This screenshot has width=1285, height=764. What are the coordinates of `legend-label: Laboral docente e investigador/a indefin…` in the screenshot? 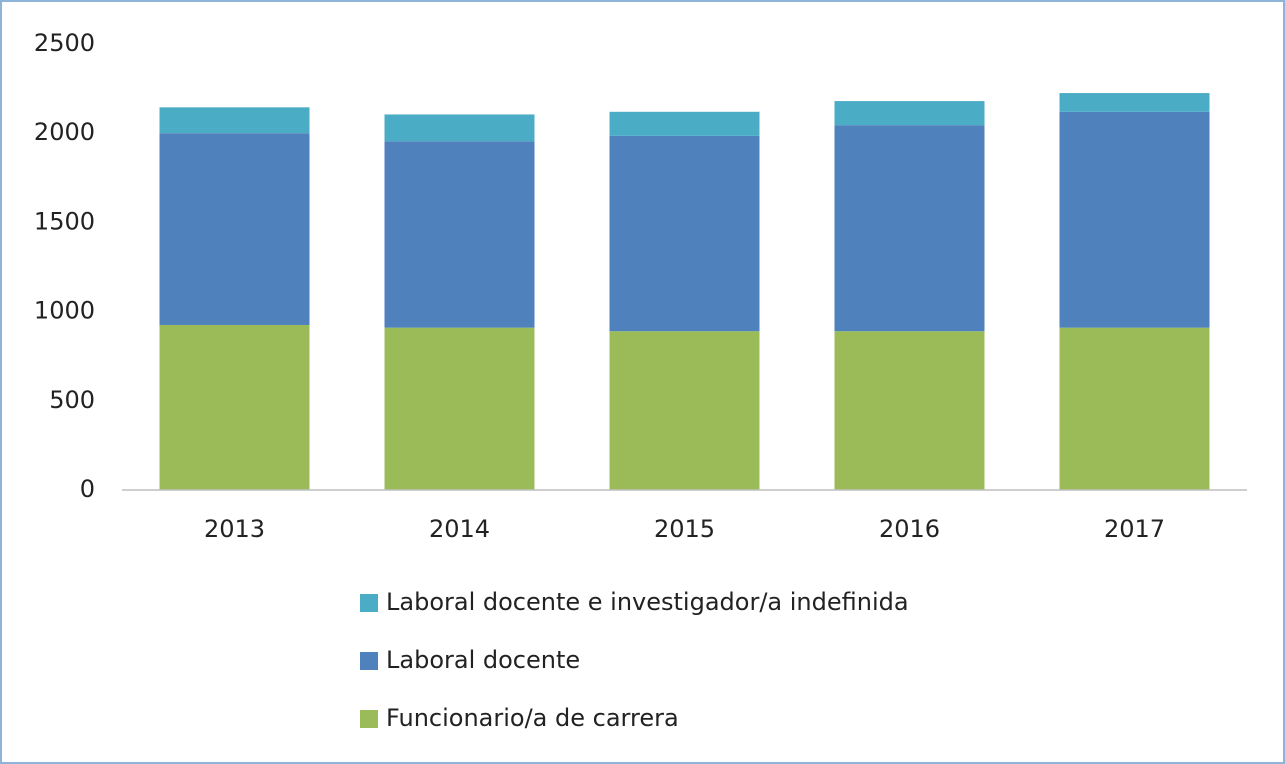 It's located at (647, 602).